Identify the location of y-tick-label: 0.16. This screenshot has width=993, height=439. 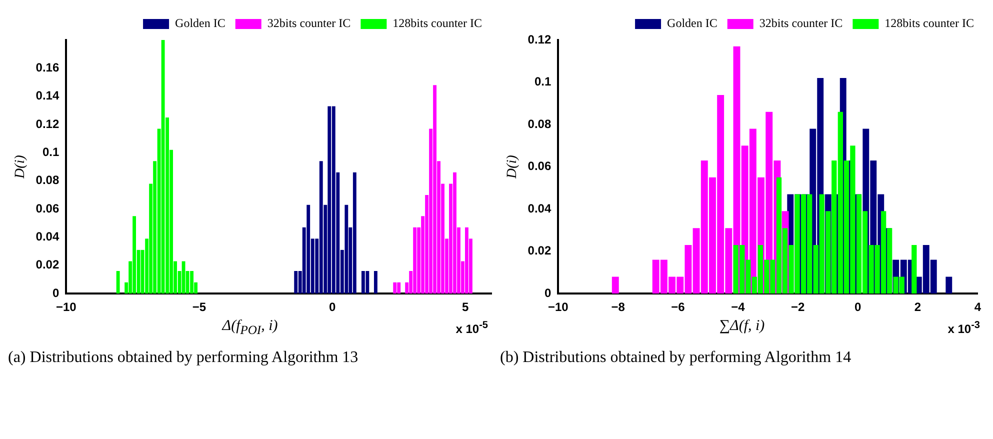
(48, 67).